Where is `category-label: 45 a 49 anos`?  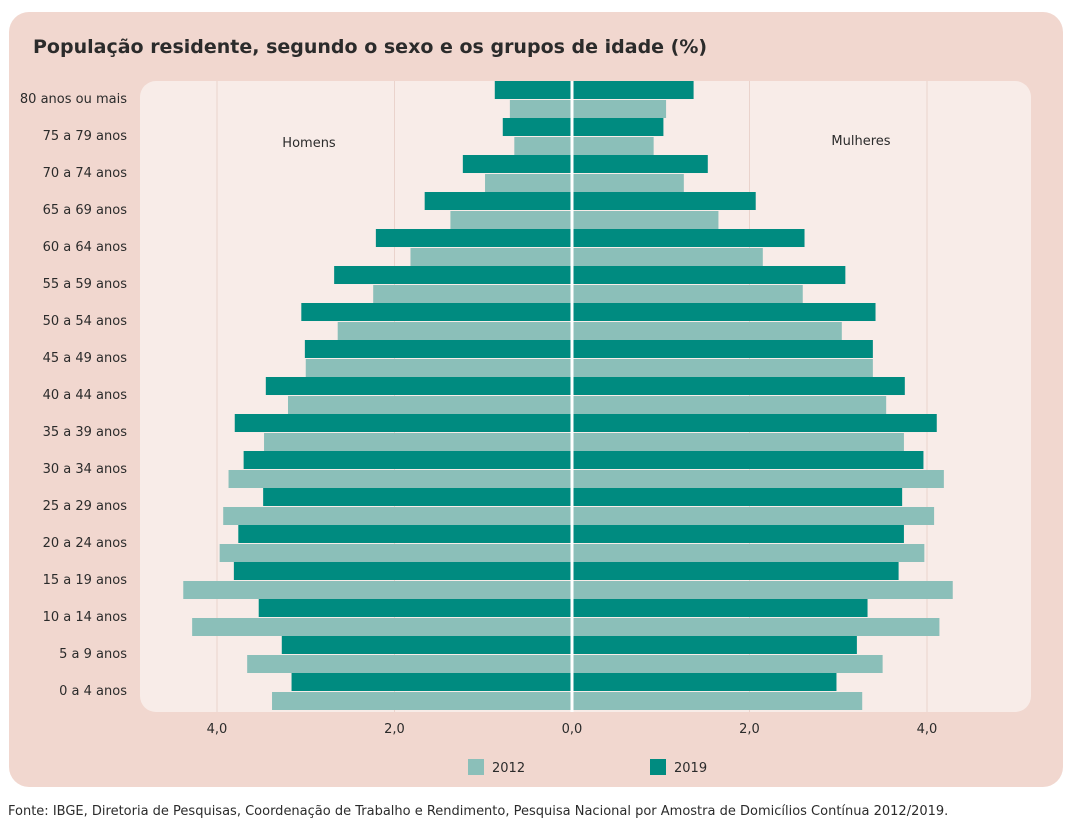
category-label: 45 a 49 anos is located at coordinates (85, 358).